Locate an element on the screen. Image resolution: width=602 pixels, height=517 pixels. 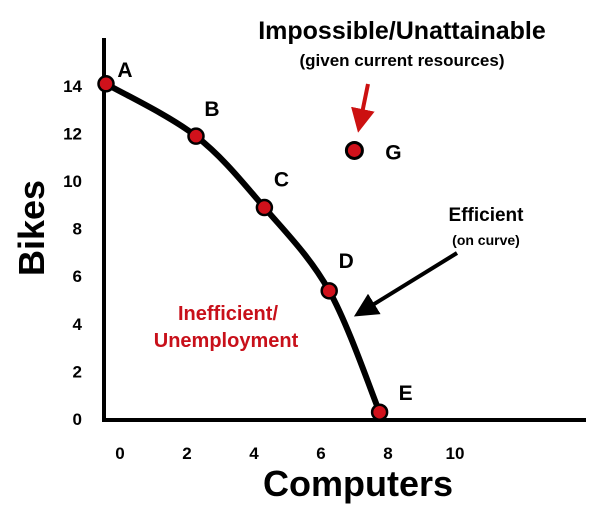
y-tick-label: 14 is located at coordinates (72, 86).